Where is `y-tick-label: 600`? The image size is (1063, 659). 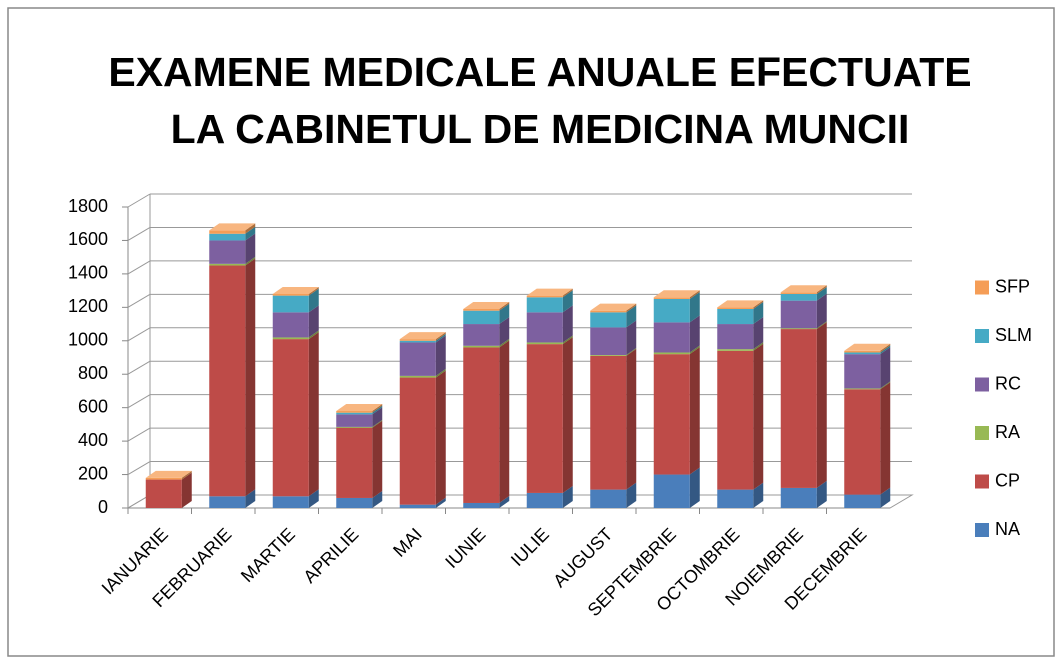
y-tick-label: 600 is located at coordinates (93, 406).